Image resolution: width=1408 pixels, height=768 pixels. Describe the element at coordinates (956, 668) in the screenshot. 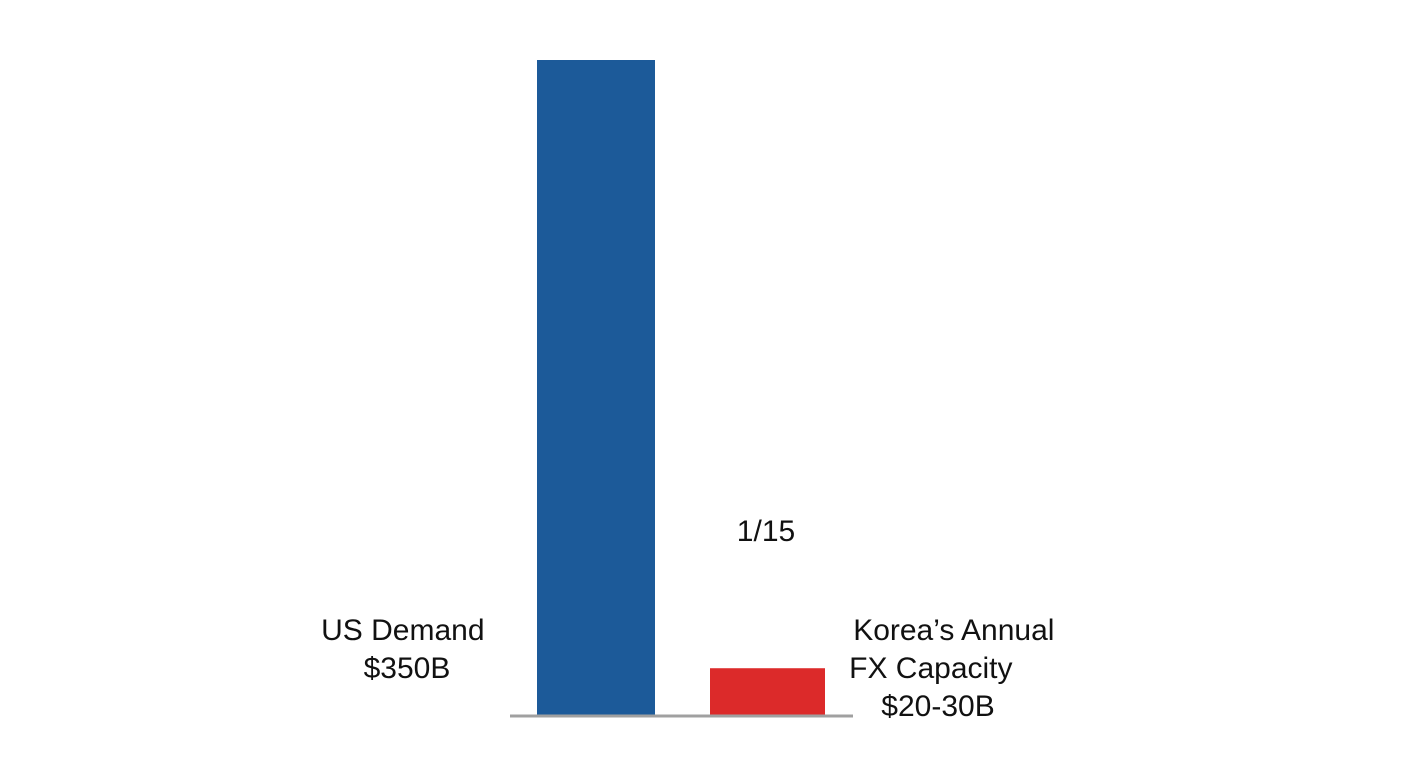

I see `bar-label-korea-fx-capacity: Korea’s Annual FX Capacity $20-30B` at that location.